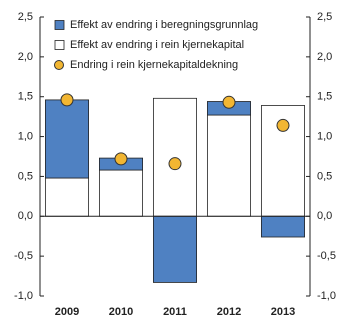 The image size is (350, 332). I want to click on legend-label: Endring i rein kjernekapitaldekning, so click(154, 65).